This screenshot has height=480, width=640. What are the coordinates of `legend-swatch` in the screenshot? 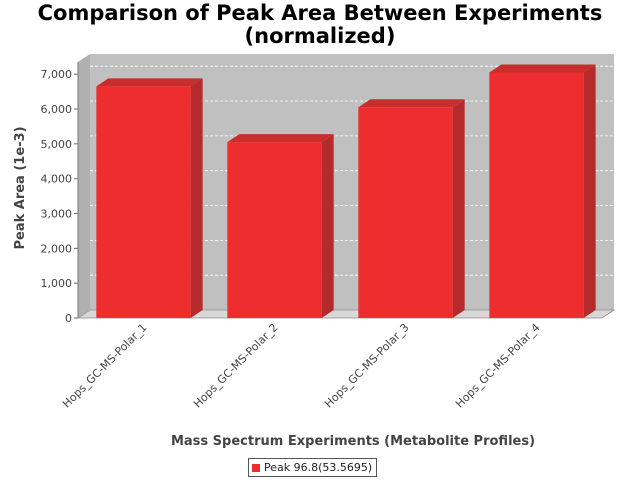 It's located at (256, 467).